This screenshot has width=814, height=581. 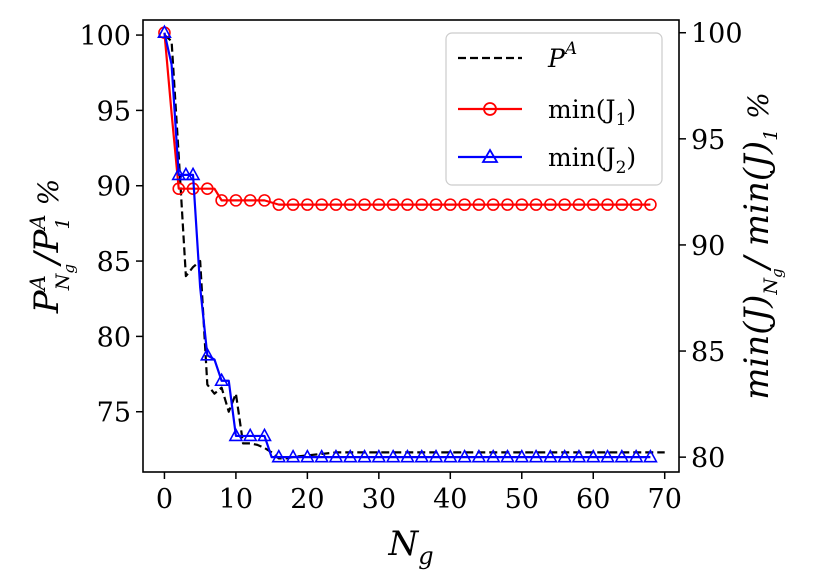 What do you see at coordinates (490, 155) in the screenshot?
I see `legend-marker-j2` at bounding box center [490, 155].